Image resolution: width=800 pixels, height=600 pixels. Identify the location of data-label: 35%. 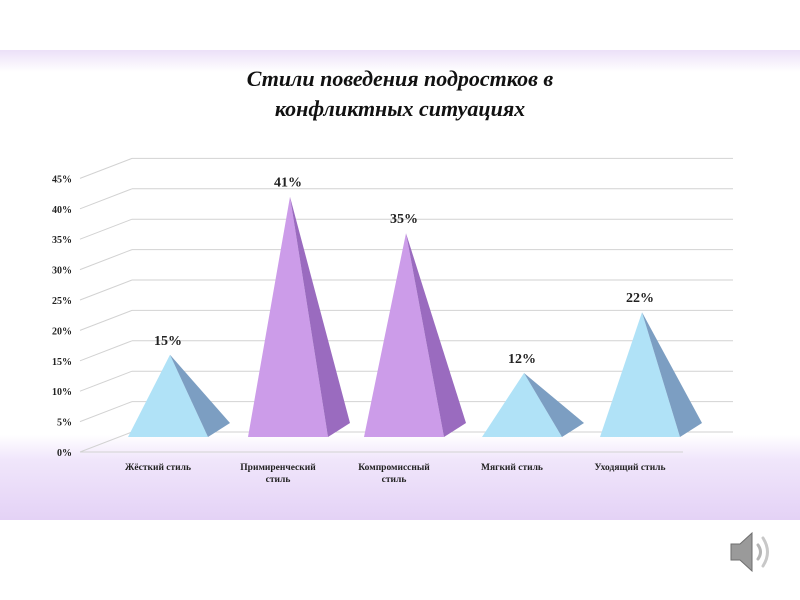
(404, 219).